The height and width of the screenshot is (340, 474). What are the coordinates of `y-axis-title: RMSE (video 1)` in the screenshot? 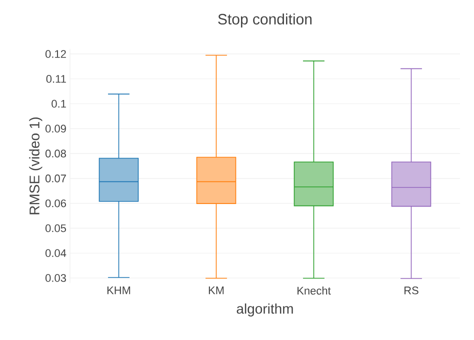 It's located at (35, 165).